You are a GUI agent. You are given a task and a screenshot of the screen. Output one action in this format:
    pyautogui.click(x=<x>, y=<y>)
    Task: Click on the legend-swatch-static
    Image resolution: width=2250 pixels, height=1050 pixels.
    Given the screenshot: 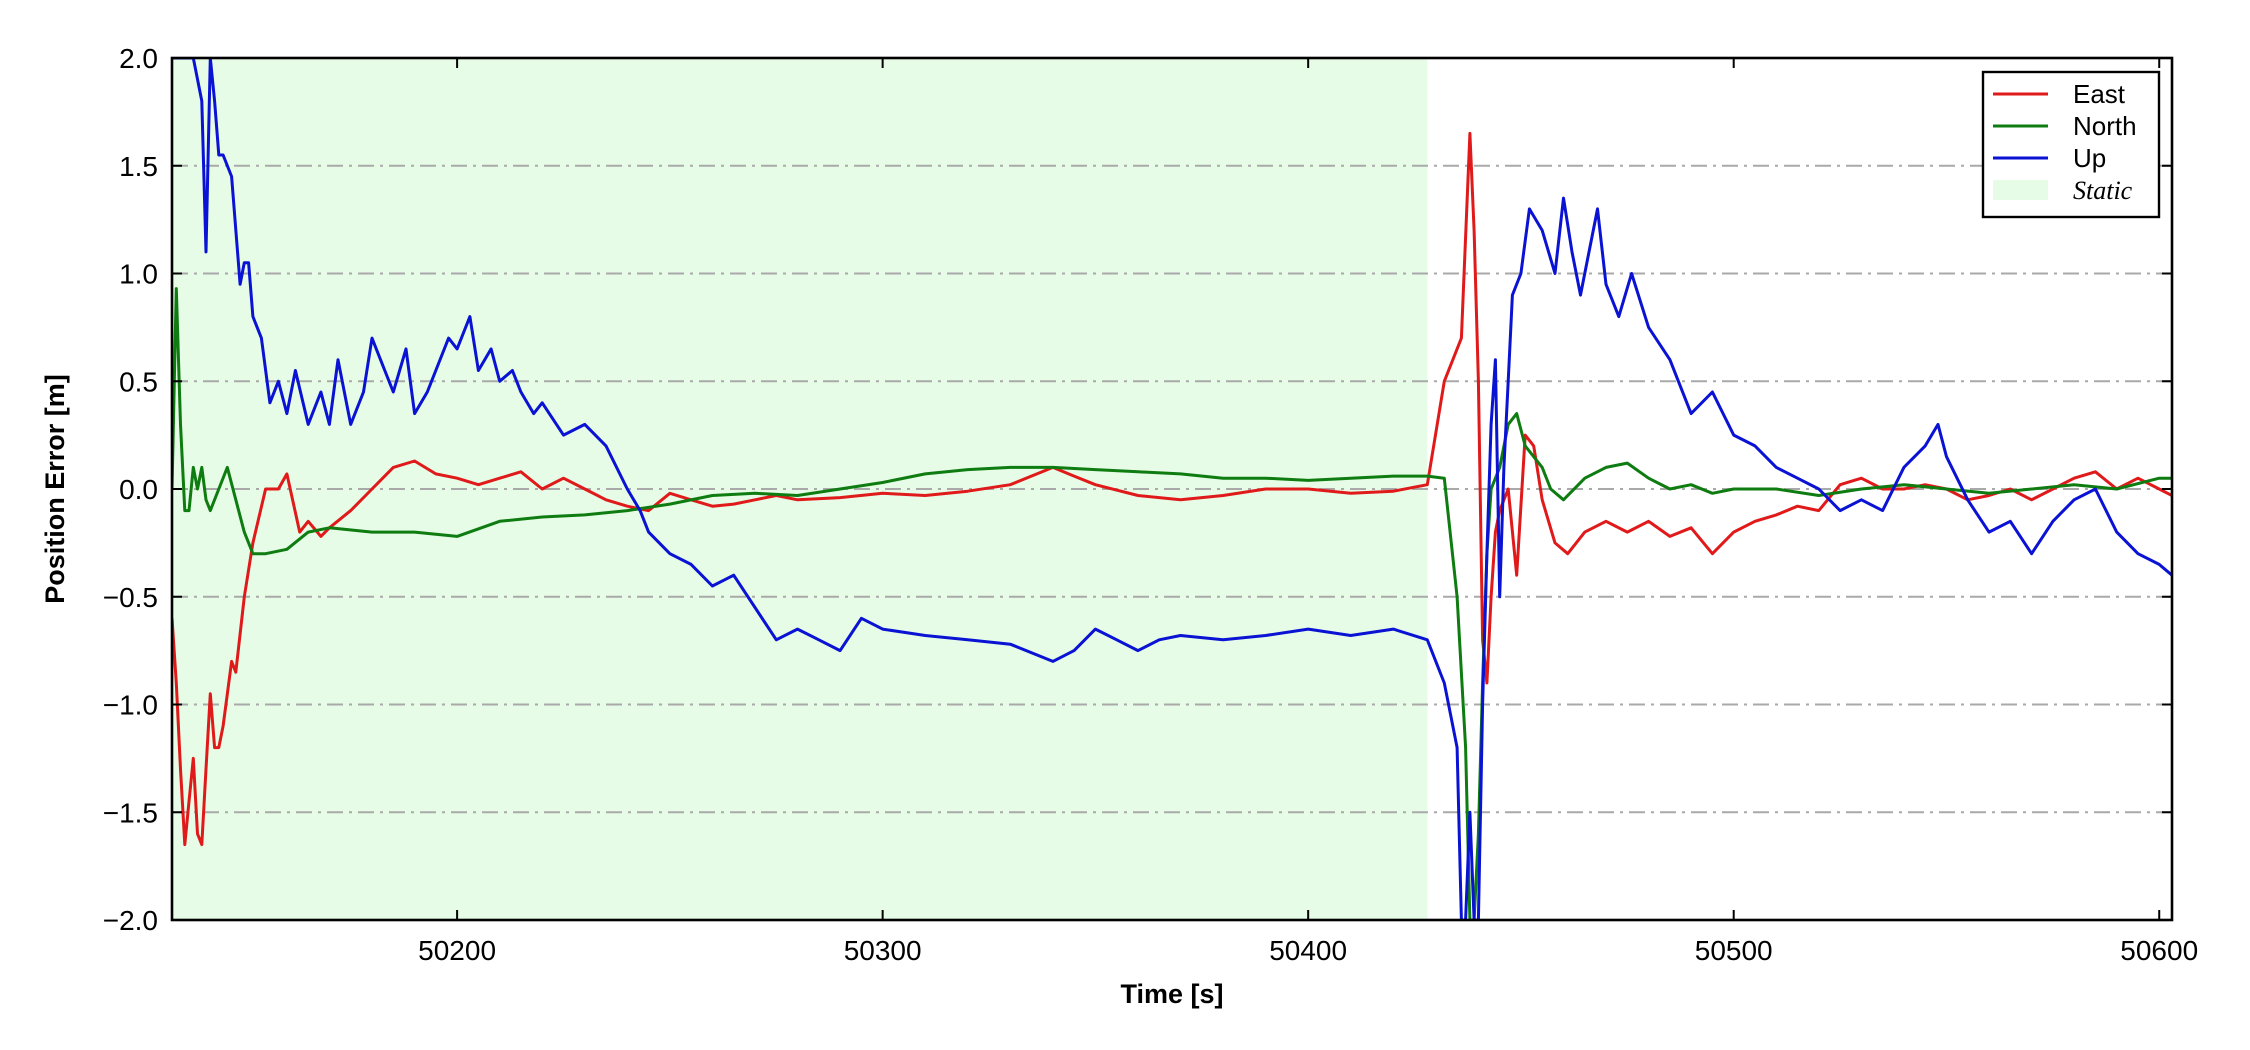 What is the action you would take?
    pyautogui.click(x=2020, y=190)
    